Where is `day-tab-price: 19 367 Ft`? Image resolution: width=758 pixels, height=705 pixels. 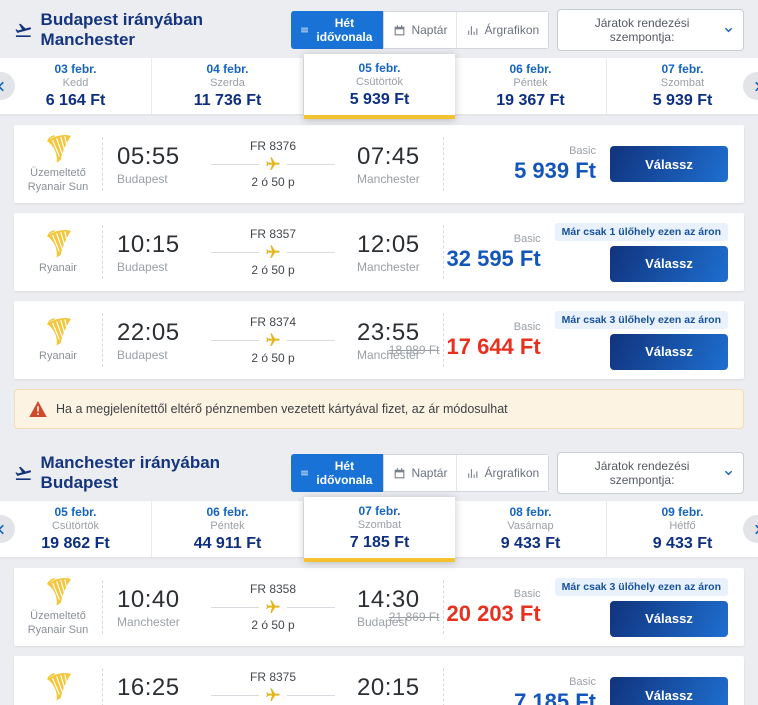
day-tab-price: 19 367 Ft is located at coordinates (530, 100).